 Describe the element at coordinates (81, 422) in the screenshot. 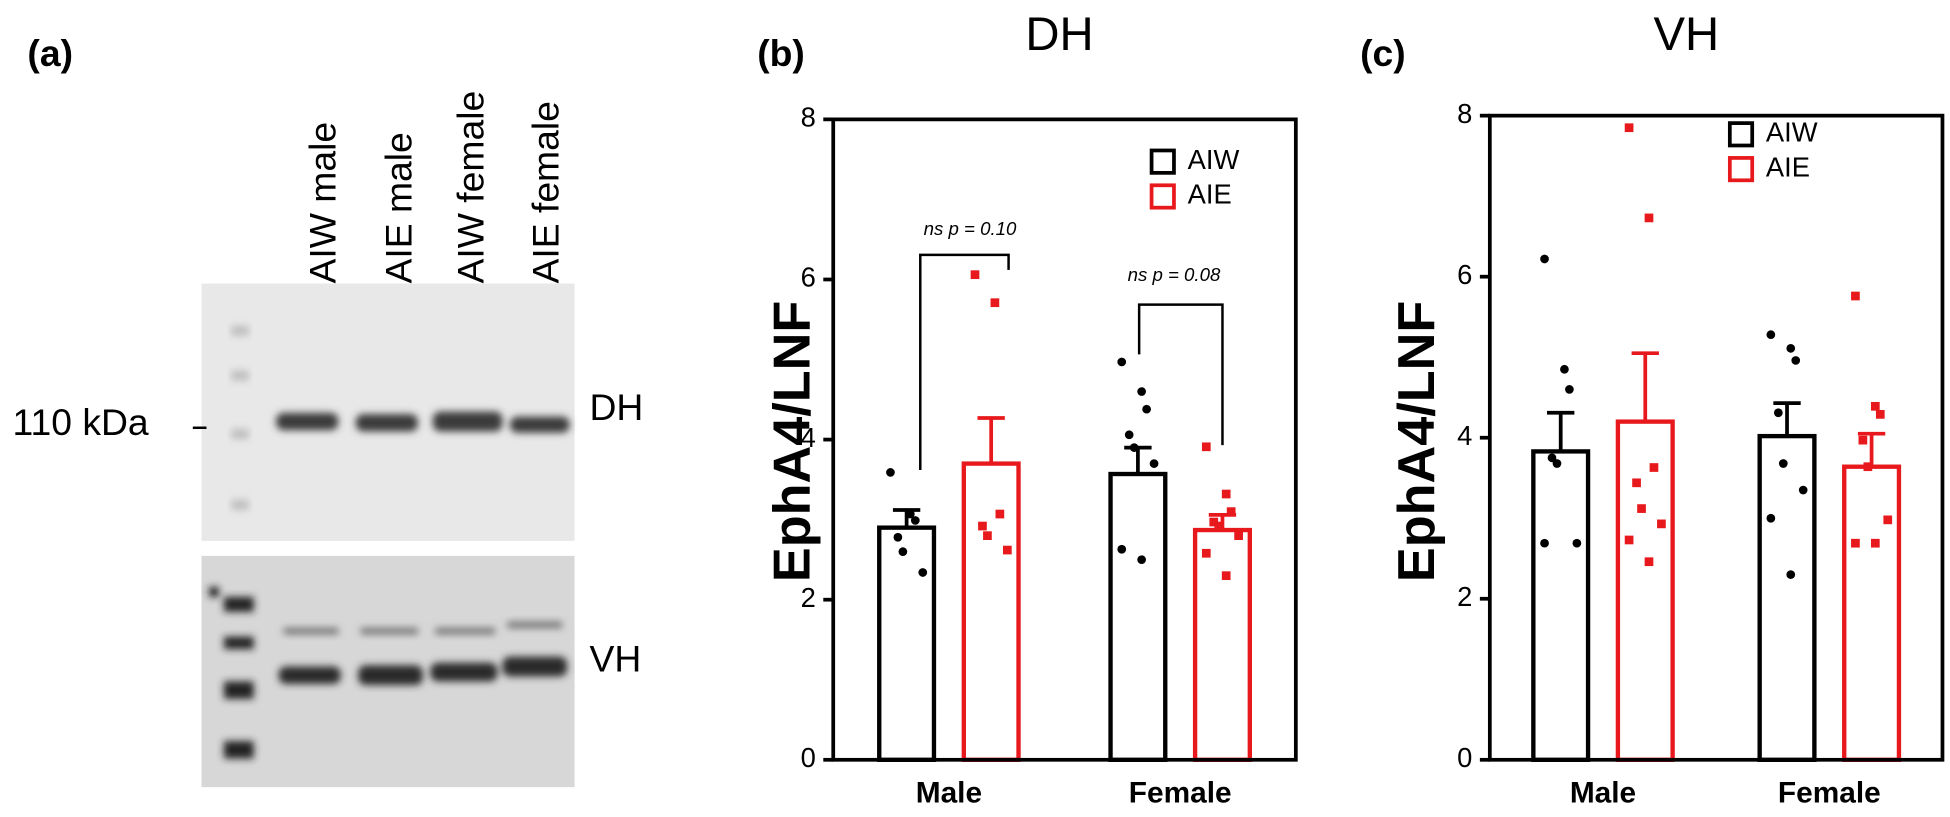

I see `marker-label: 110 kDa` at that location.